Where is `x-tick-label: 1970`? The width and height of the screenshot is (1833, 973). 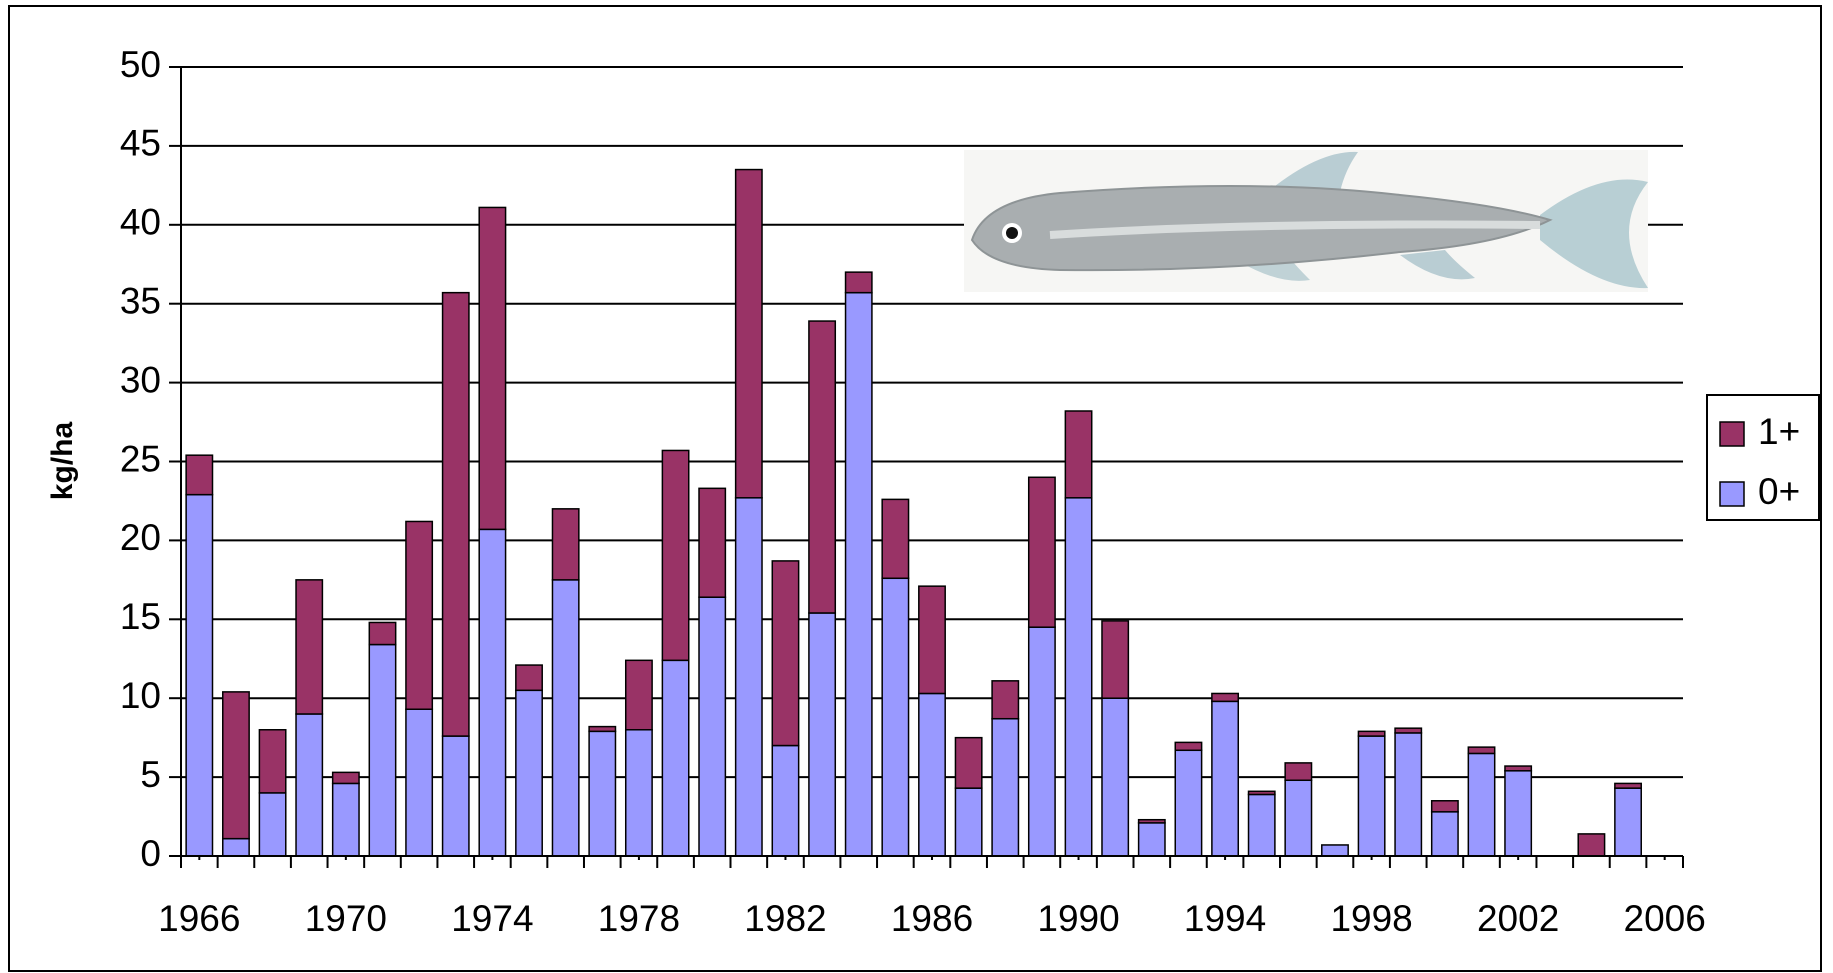
x-tick-label: 1970 is located at coordinates (346, 918).